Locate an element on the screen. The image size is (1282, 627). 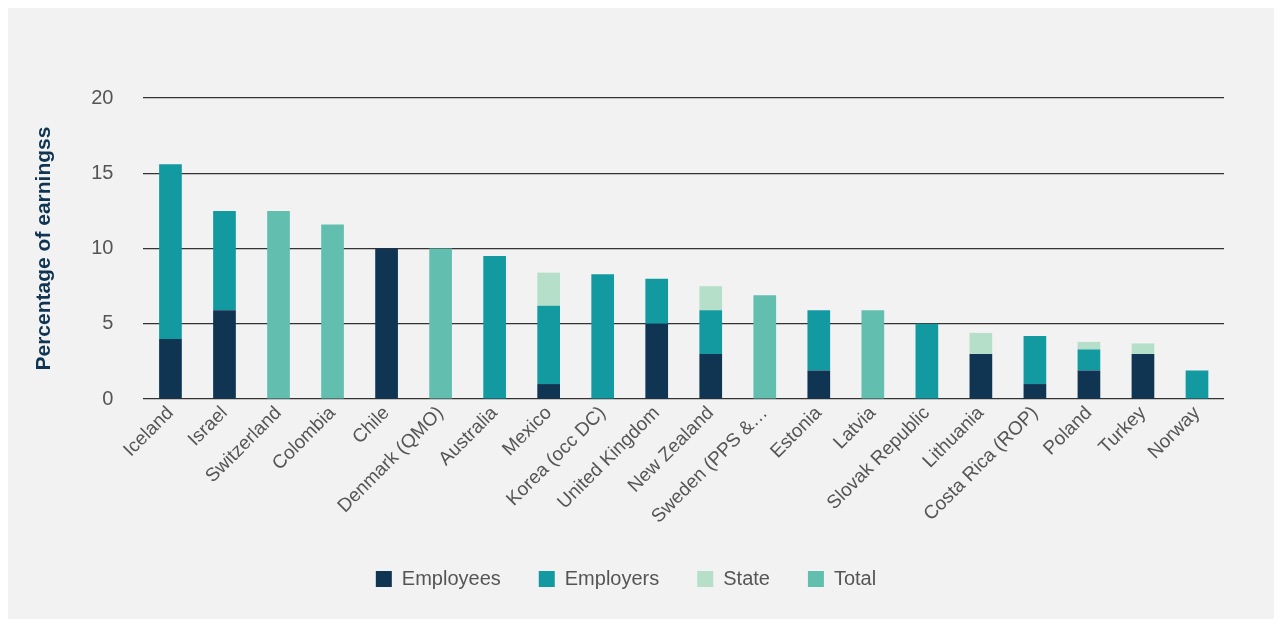
y-tick-label: 20 is located at coordinates (102, 96).